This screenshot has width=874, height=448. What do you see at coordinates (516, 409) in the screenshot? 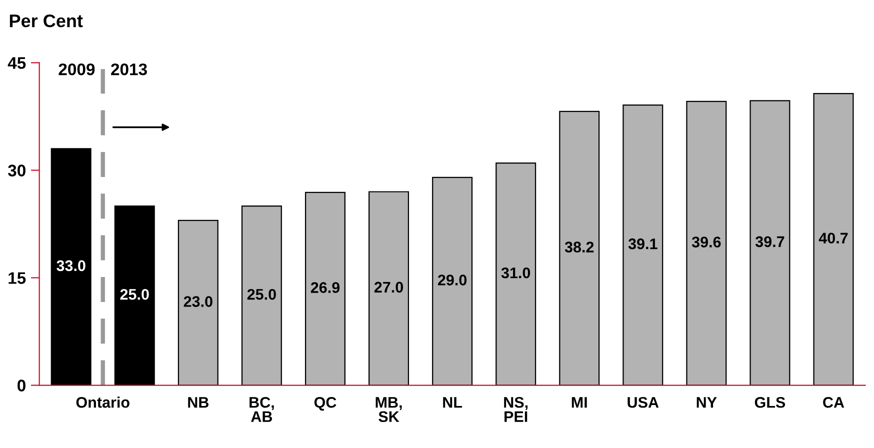
I see `x-tick-label: NS, PEI` at bounding box center [516, 409].